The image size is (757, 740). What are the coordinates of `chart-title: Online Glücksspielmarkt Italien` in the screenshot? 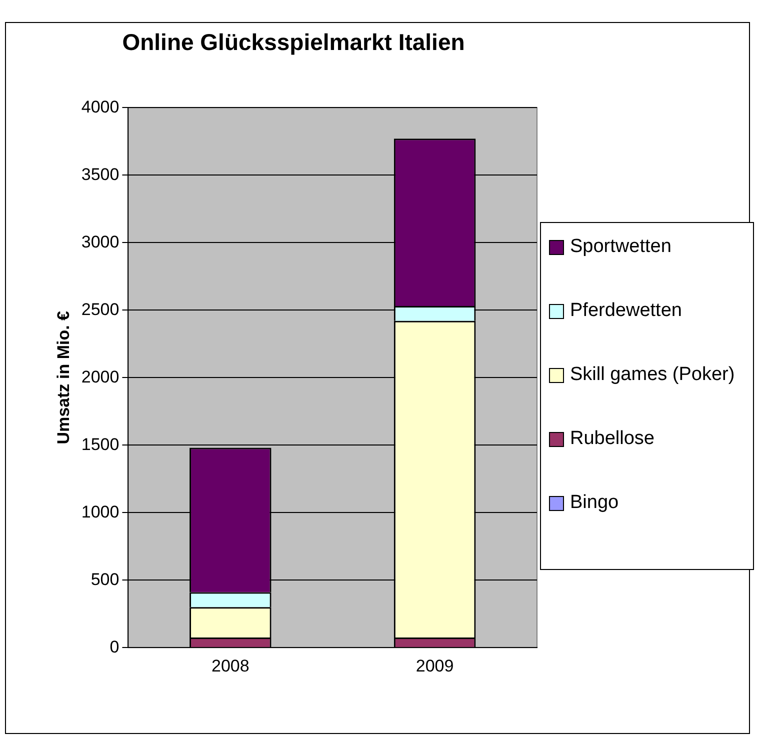 It's located at (293, 42).